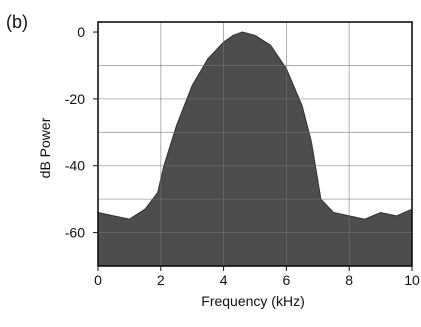 The image size is (421, 327). Describe the element at coordinates (161, 280) in the screenshot. I see `x-tick-label: 2` at that location.